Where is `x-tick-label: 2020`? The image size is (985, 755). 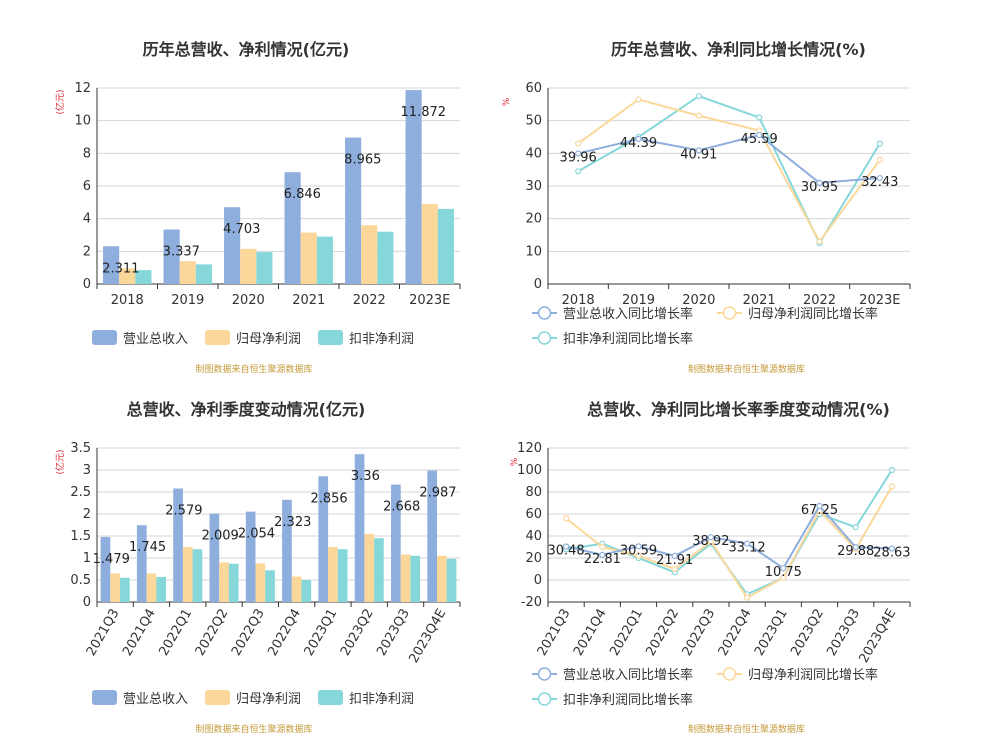 x-tick-label: 2020 is located at coordinates (698, 300).